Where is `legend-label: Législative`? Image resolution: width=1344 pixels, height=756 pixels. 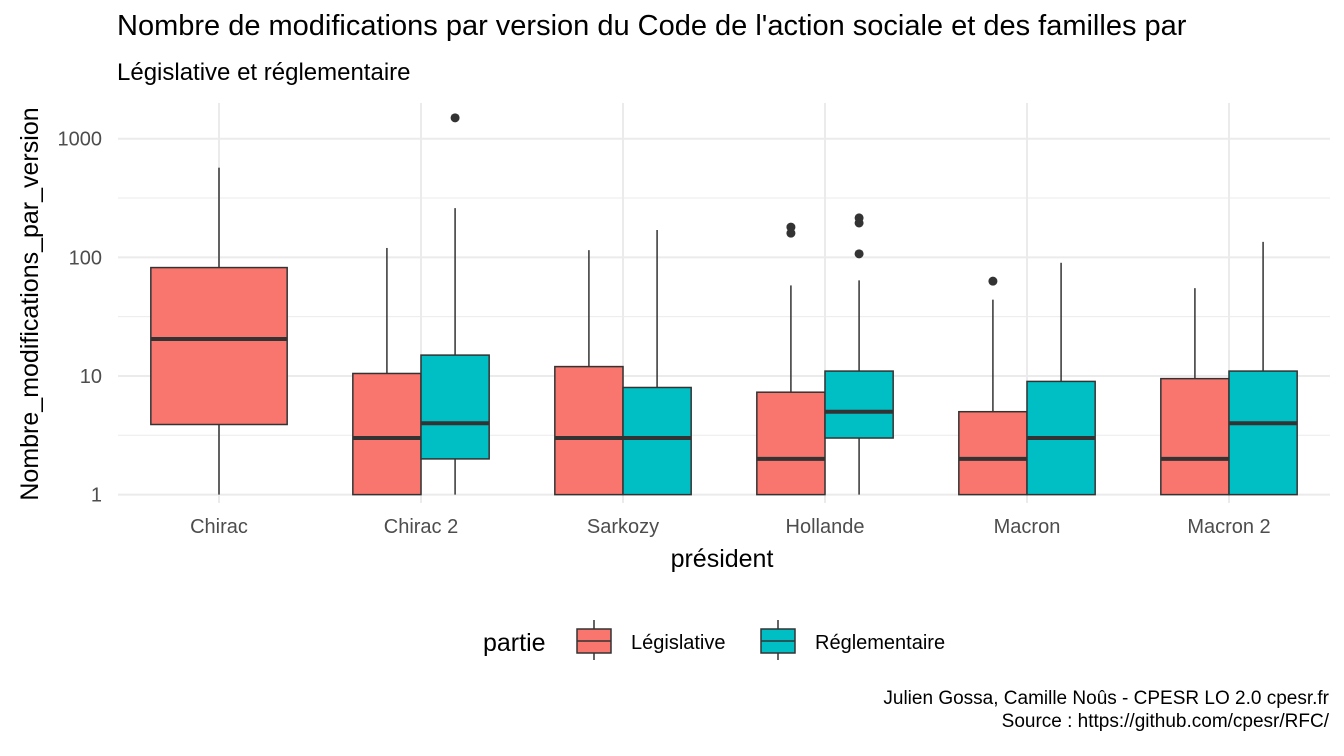
legend-label: Législative is located at coordinates (678, 643).